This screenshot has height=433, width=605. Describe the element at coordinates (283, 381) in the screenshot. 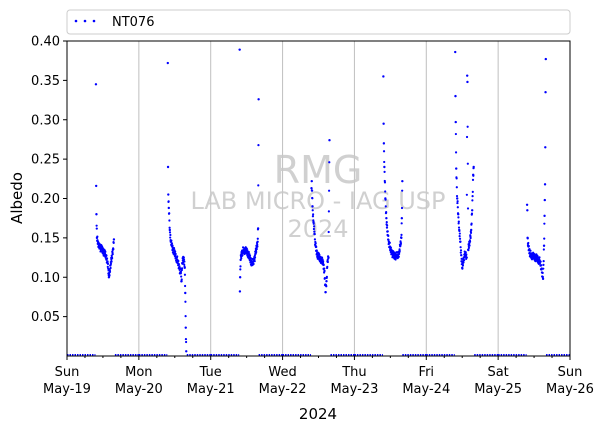

I see `x-tick-label-3: Wed May-22` at that location.